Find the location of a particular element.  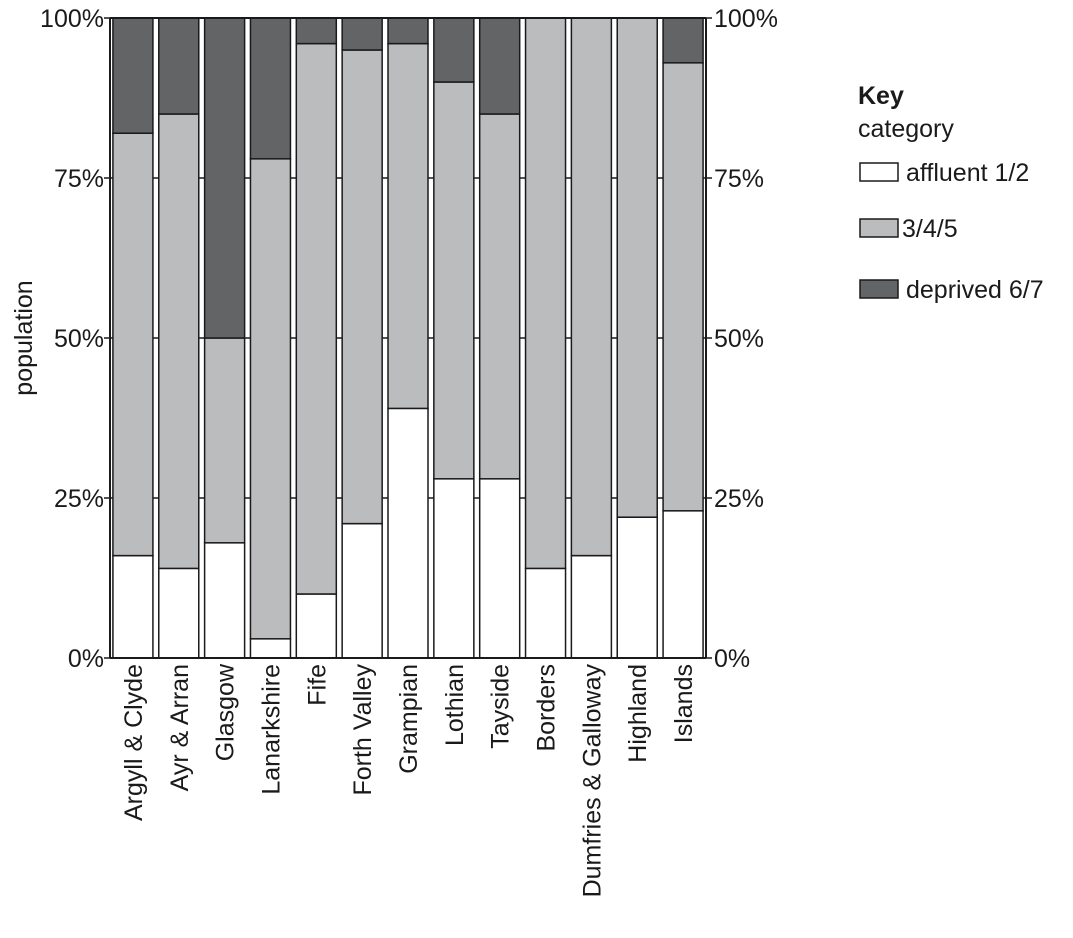

category-label: Lothian is located at coordinates (455, 705).